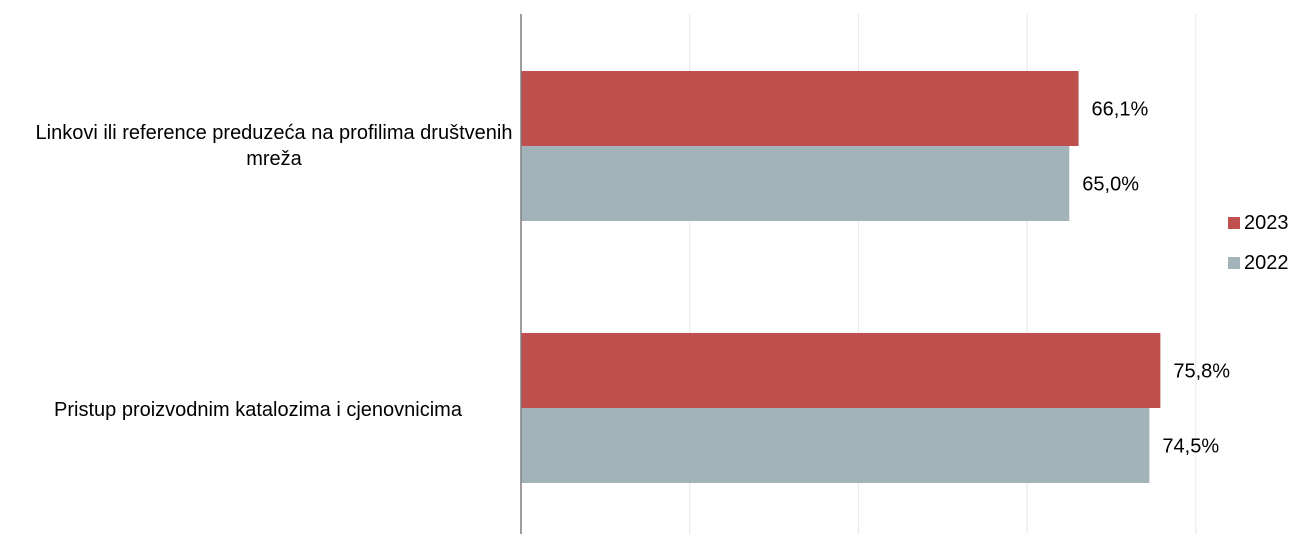 Image resolution: width=1304 pixels, height=534 pixels. What do you see at coordinates (1266, 262) in the screenshot?
I see `legend-label-2022: 2022` at bounding box center [1266, 262].